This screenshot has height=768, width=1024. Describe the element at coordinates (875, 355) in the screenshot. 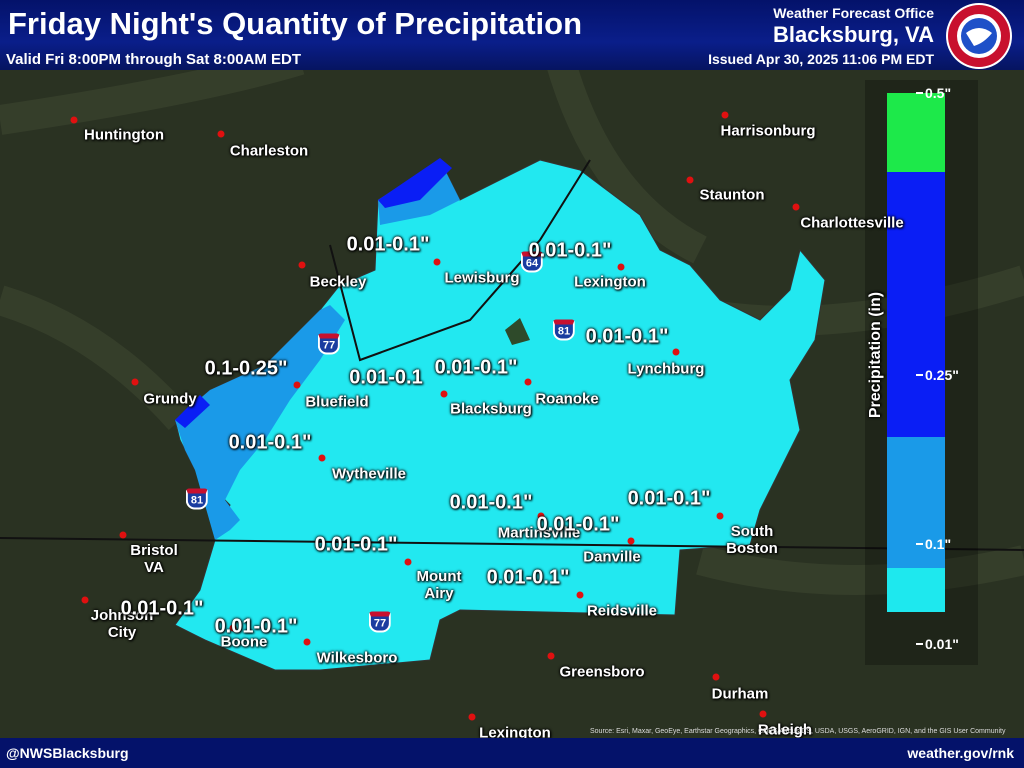

I see `legend-title: Precipitation (in)` at that location.